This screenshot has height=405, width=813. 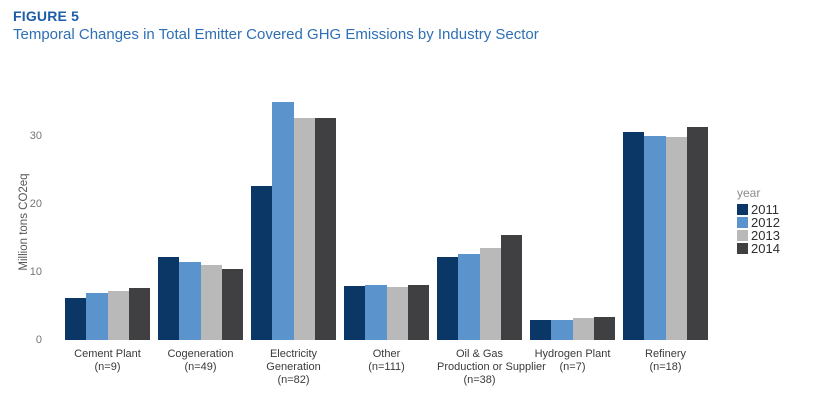 What do you see at coordinates (293, 380) in the screenshot?
I see `x-axis-label-line: (n=82)` at bounding box center [293, 380].